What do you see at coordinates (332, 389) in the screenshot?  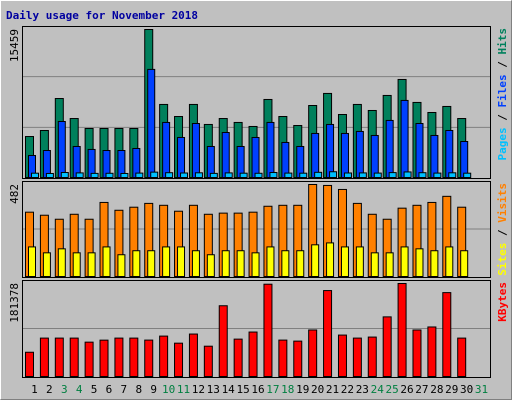 I see `x-tick-label: 21` at bounding box center [332, 389].